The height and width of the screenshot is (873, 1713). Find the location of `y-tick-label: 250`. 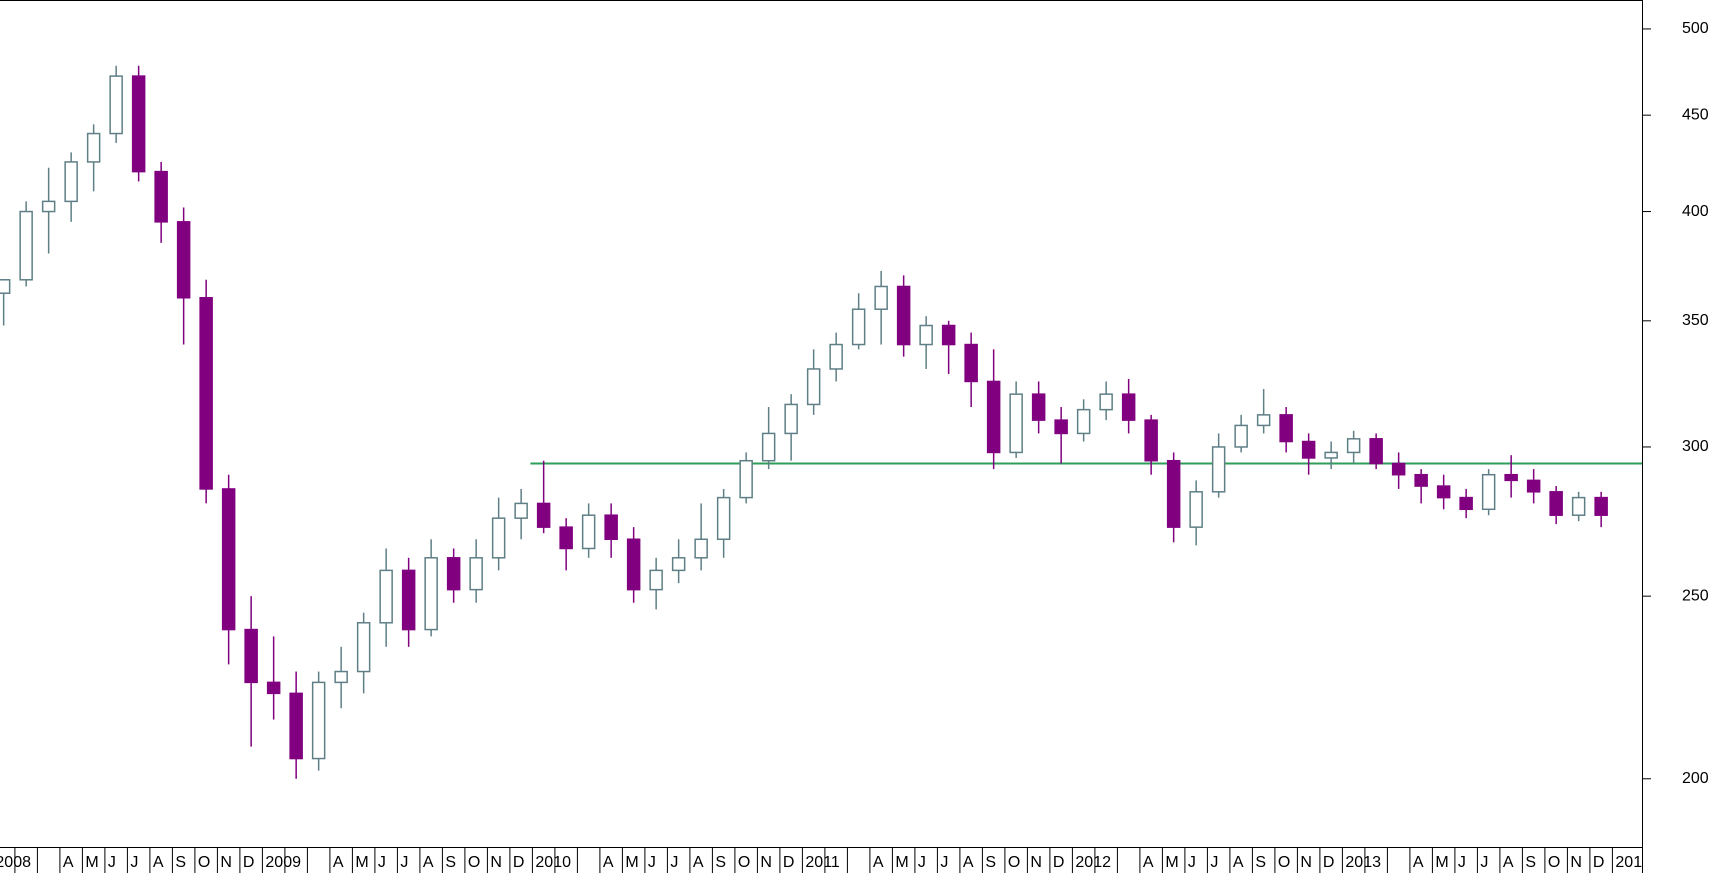

y-tick-label: 250 is located at coordinates (1695, 595).